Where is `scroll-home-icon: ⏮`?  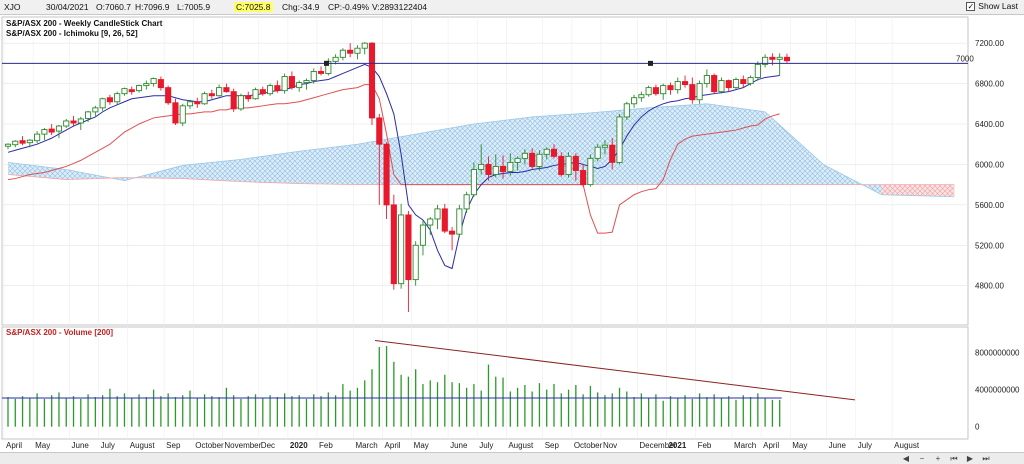 scroll-home-icon: ⏮ is located at coordinates (954, 458).